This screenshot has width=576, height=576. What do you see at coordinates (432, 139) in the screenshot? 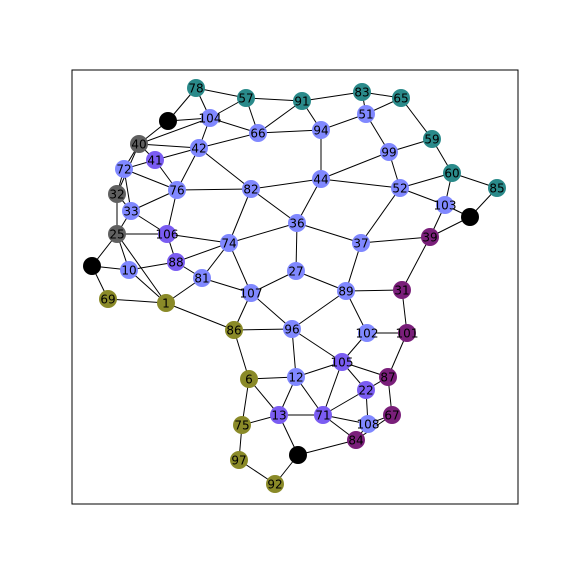
I see `node-59: 59` at bounding box center [432, 139].